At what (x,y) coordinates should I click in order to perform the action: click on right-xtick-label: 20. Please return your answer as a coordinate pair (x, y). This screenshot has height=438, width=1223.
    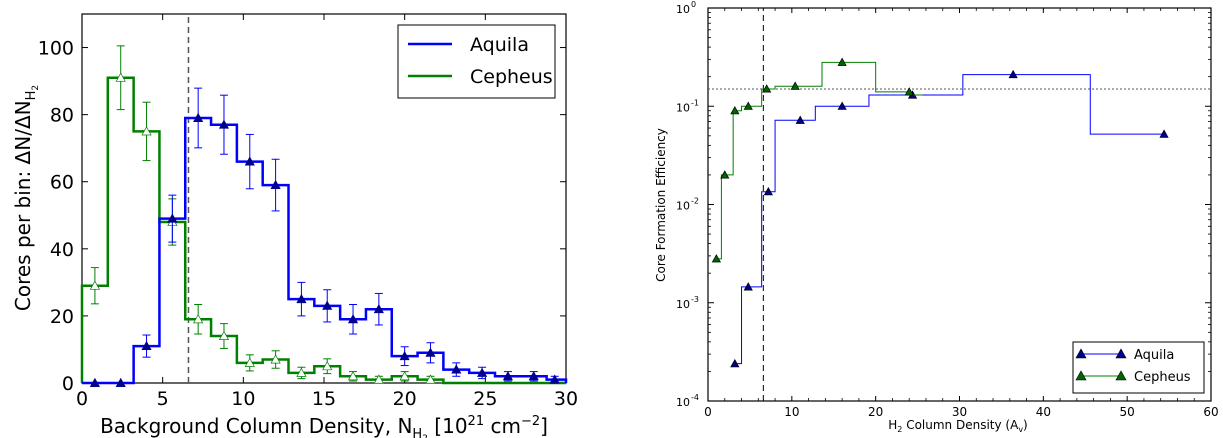
    Looking at the image, I should click on (875, 412).